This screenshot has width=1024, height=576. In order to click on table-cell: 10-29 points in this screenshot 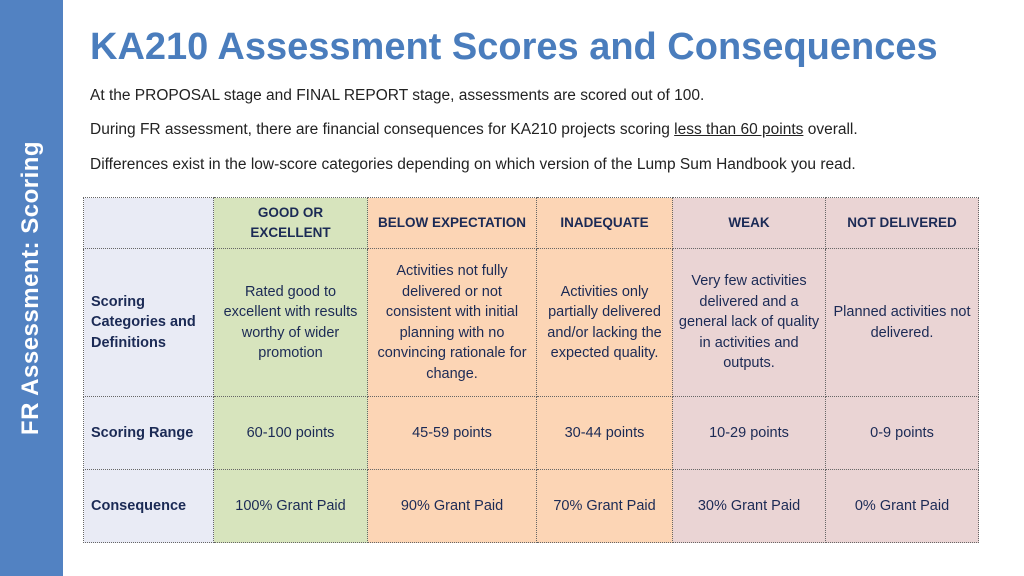, I will do `click(749, 433)`.